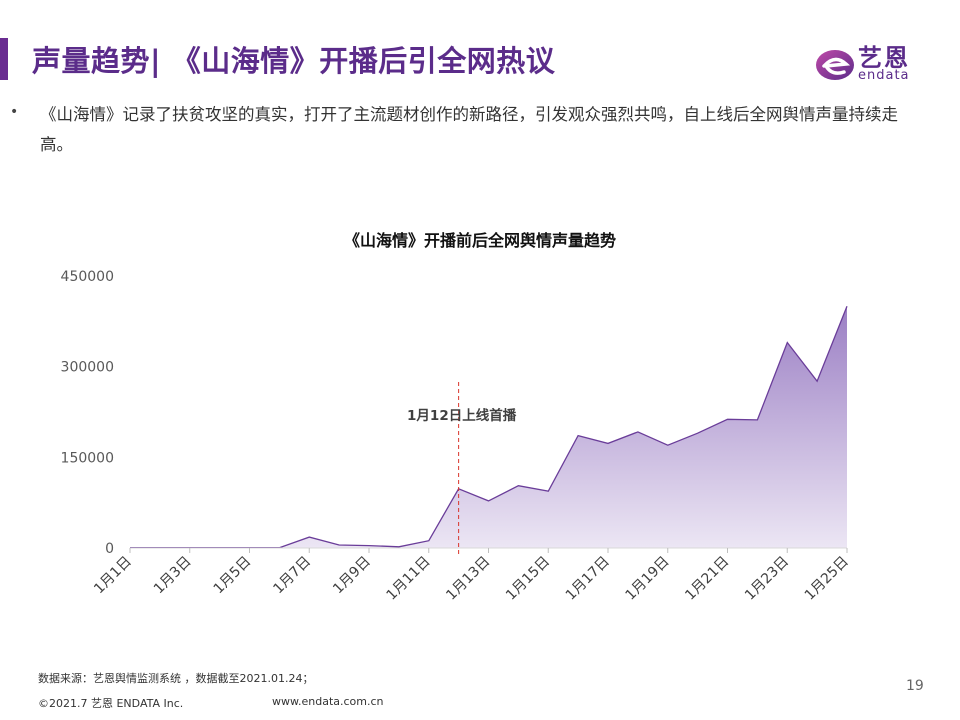  What do you see at coordinates (87, 277) in the screenshot?
I see `y-tick-label: 450000` at bounding box center [87, 277].